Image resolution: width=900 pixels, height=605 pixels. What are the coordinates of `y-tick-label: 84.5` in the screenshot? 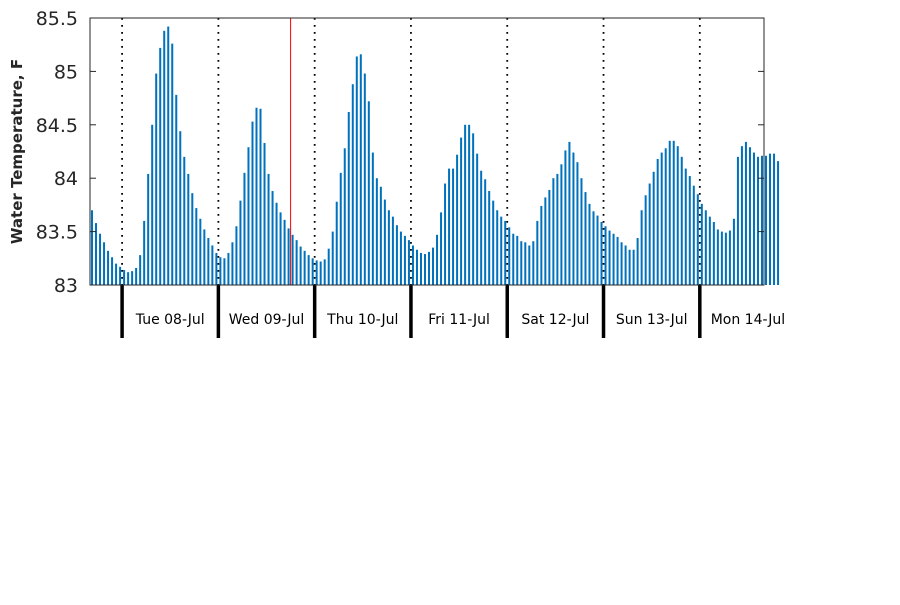 It's located at (57, 126).